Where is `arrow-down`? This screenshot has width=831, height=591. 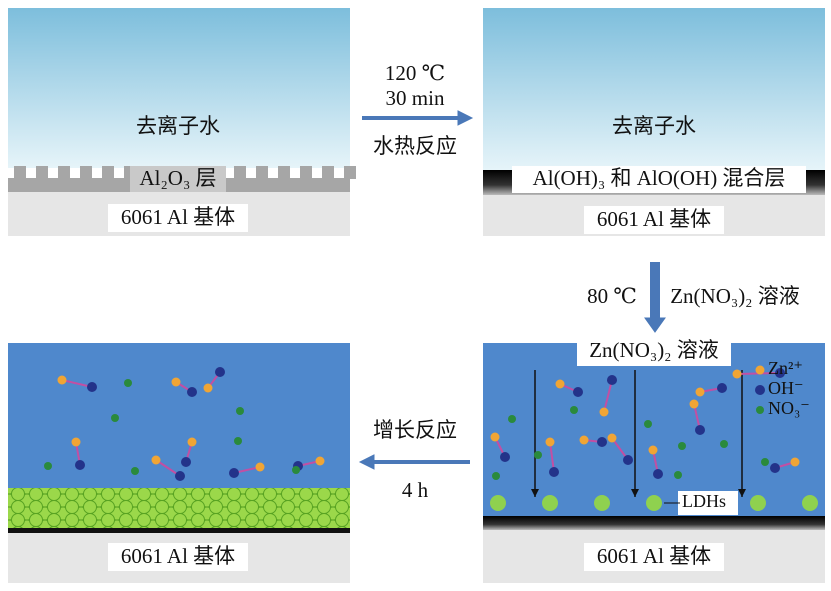
arrow-down is located at coordinates (655, 291).